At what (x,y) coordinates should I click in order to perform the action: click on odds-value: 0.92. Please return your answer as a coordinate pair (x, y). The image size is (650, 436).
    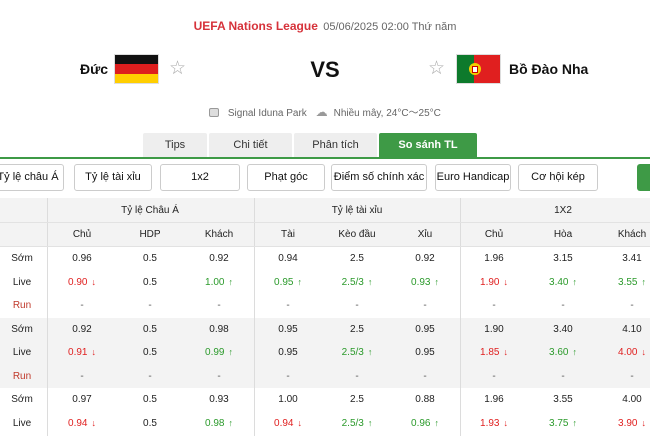
    Looking at the image, I should click on (219, 258).